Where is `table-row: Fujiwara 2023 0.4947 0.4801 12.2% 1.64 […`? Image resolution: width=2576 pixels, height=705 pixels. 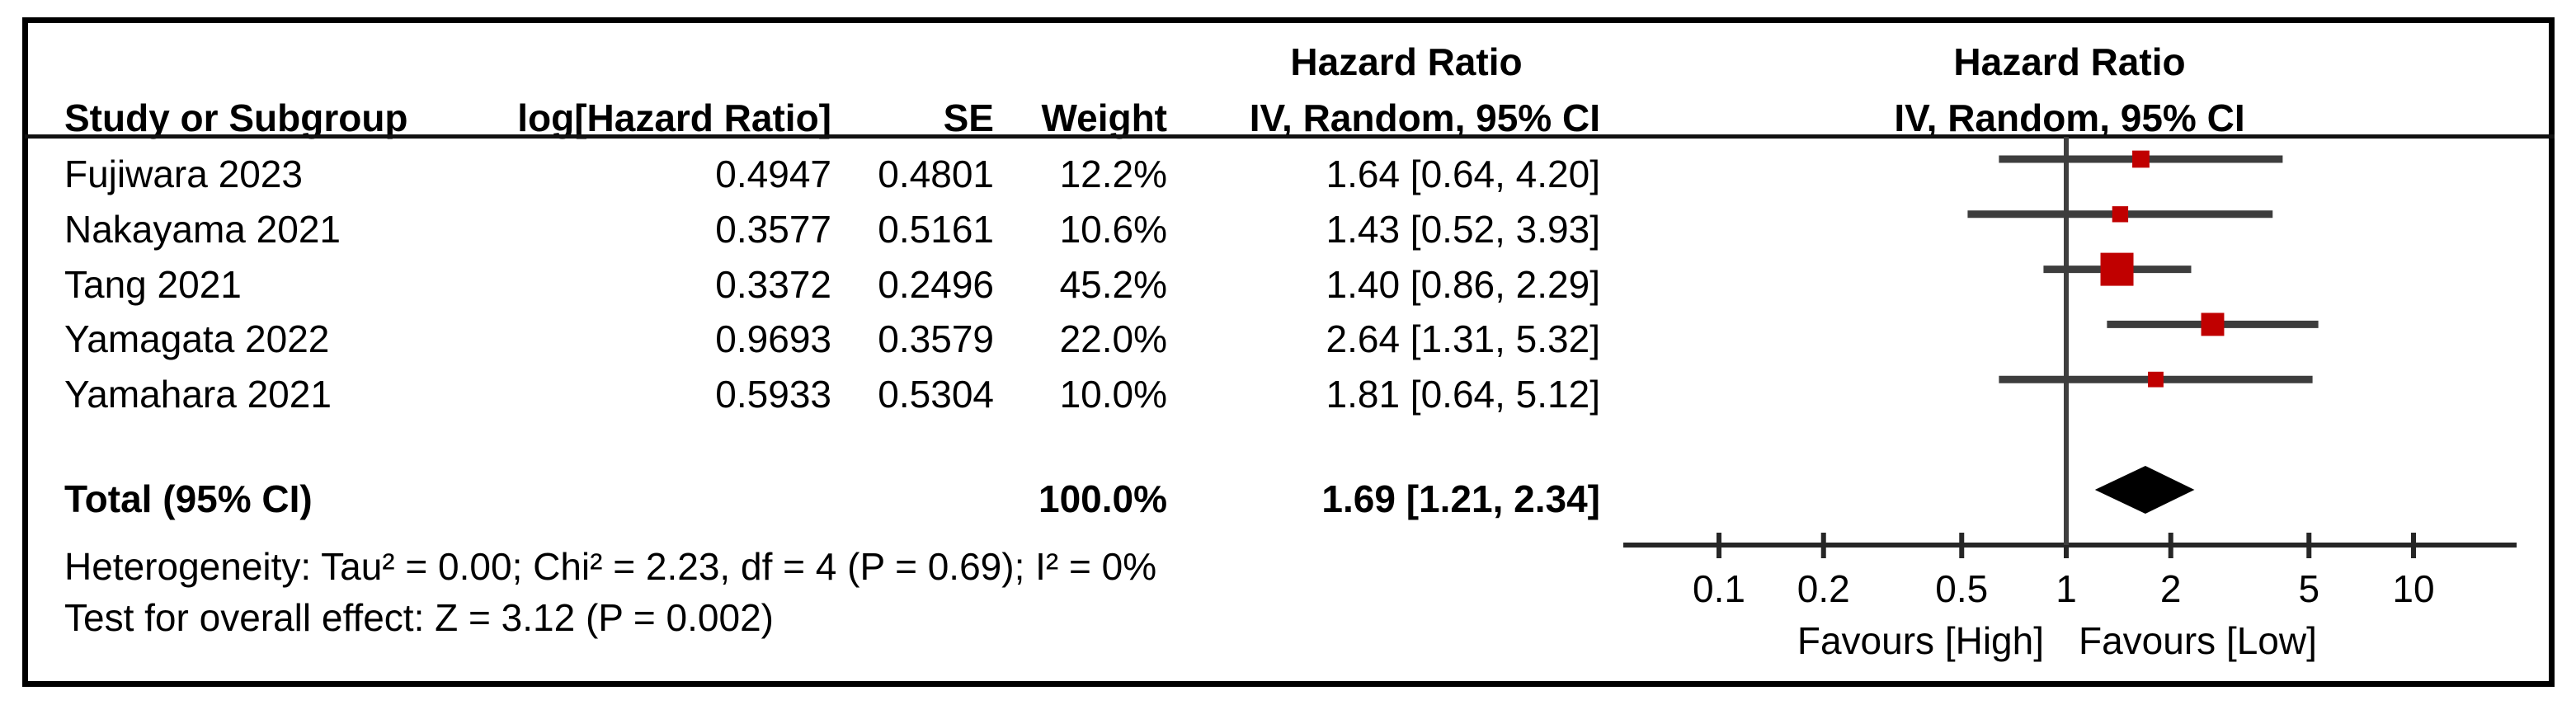
table-row: Fujiwara 2023 0.4947 0.4801 12.2% 1.64 [… is located at coordinates (1288, 174).